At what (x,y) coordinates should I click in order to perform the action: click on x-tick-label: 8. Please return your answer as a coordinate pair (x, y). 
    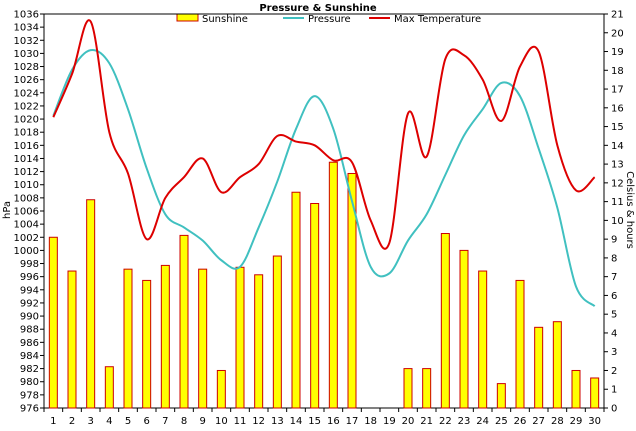
    Looking at the image, I should click on (184, 421).